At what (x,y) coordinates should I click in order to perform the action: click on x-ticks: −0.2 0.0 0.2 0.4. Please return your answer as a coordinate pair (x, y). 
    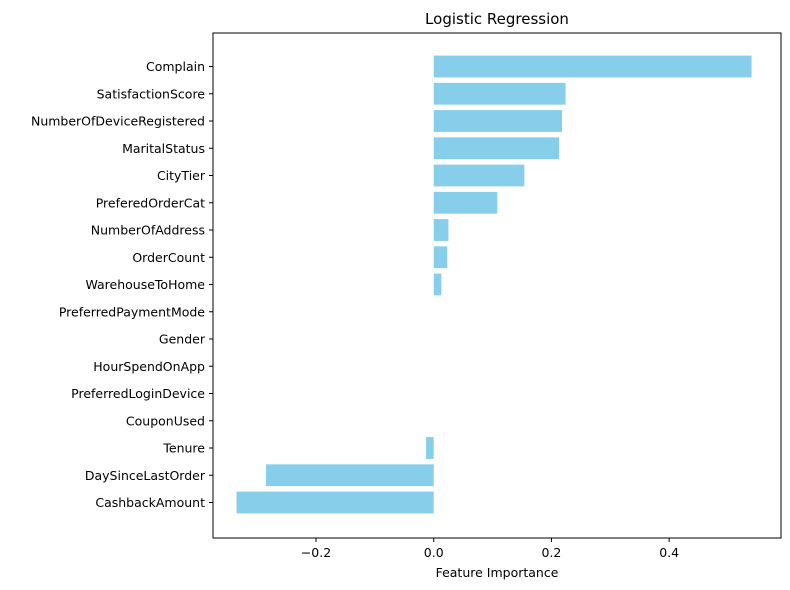
    Looking at the image, I should click on (490, 549).